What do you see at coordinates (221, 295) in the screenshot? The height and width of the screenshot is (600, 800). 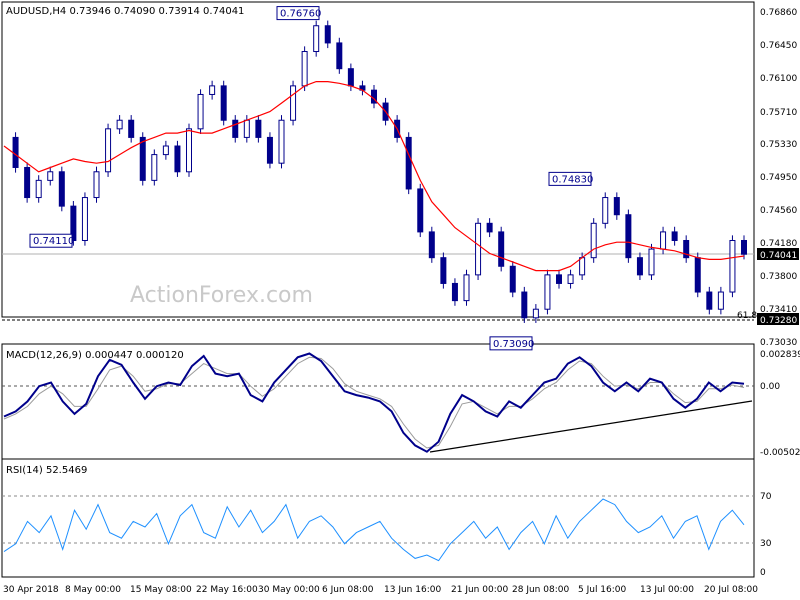 I see `watermark: ActionForex.com` at bounding box center [221, 295].